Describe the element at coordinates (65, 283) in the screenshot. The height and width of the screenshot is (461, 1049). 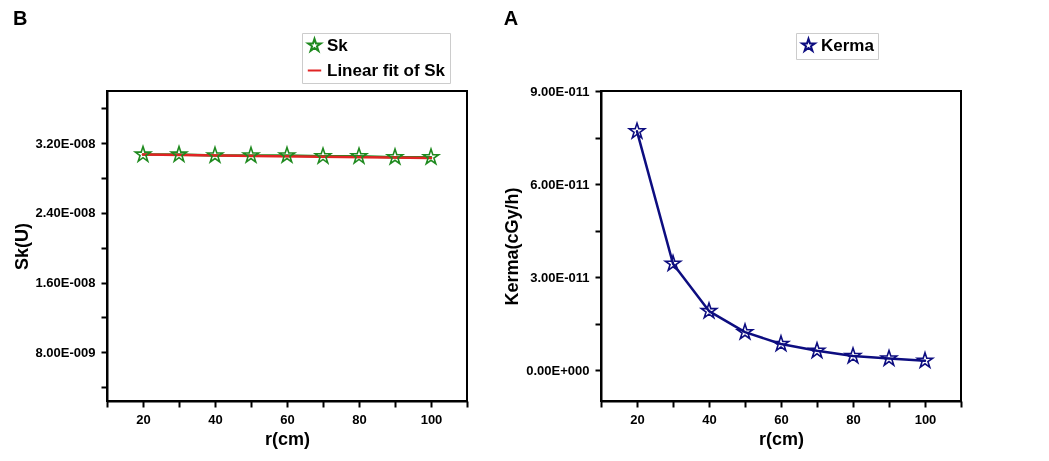
I see `y-tick-label: 1.60E-008` at that location.